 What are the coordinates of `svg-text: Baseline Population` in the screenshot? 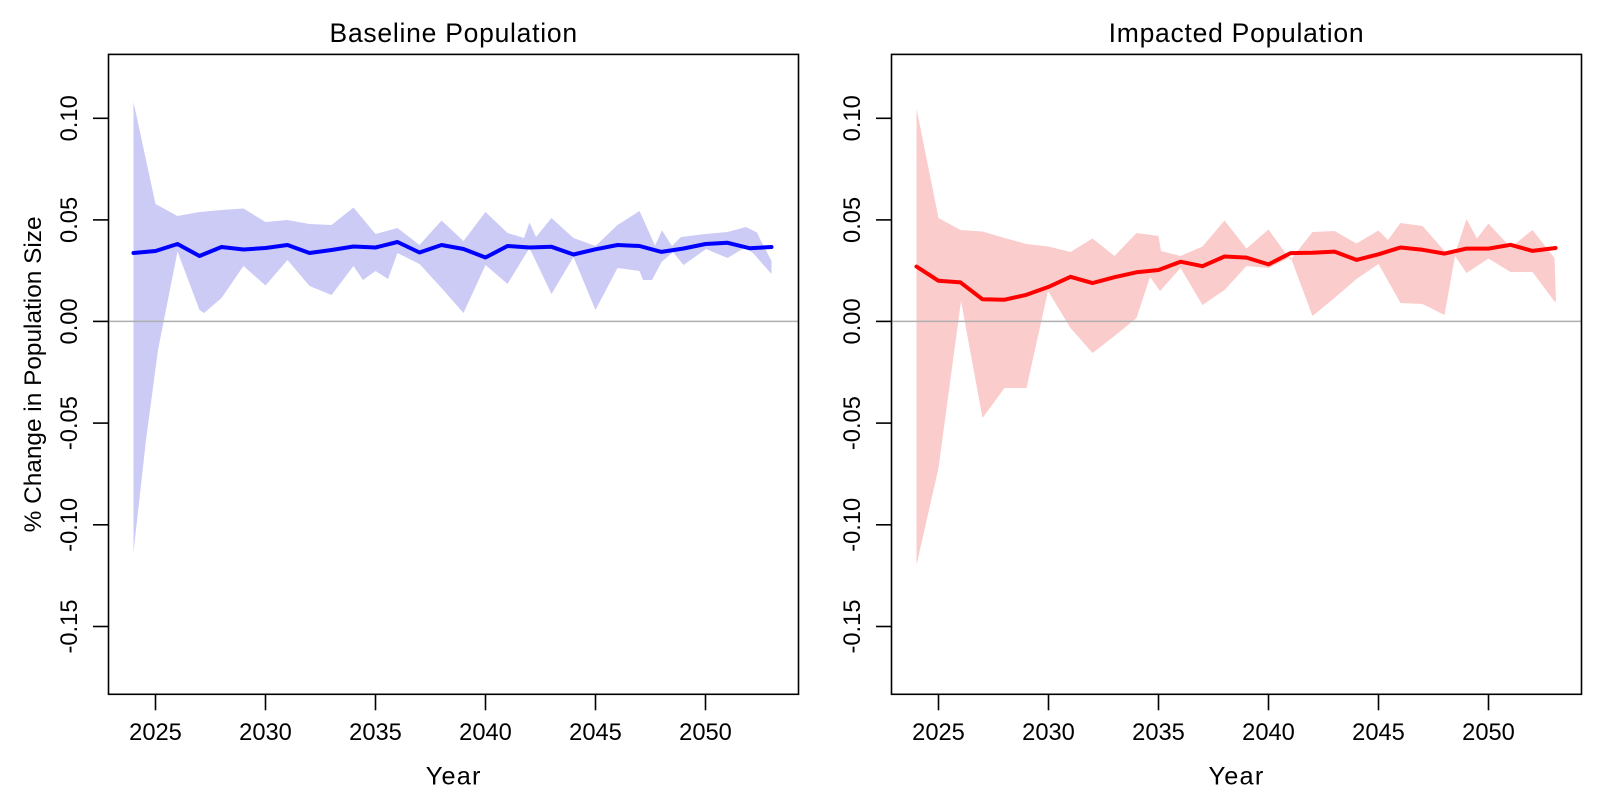 It's located at (454, 33).